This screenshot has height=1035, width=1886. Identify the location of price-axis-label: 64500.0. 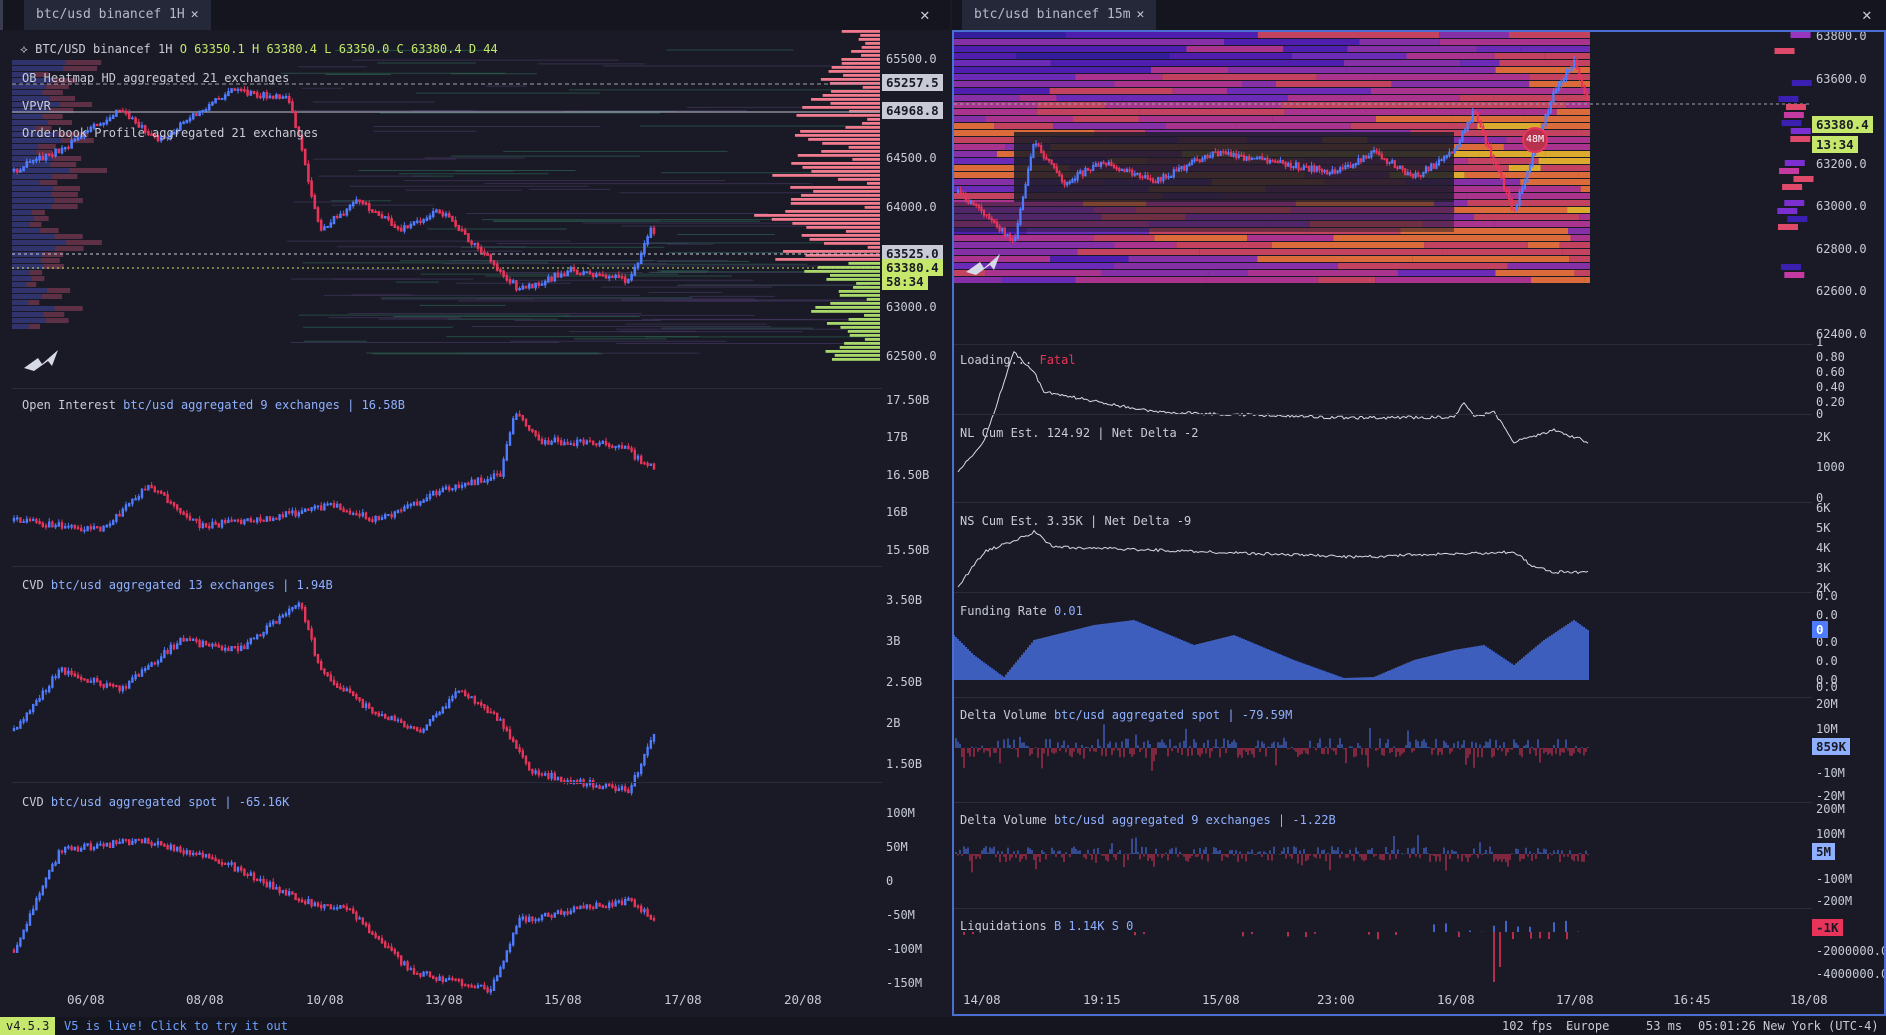
(911, 158).